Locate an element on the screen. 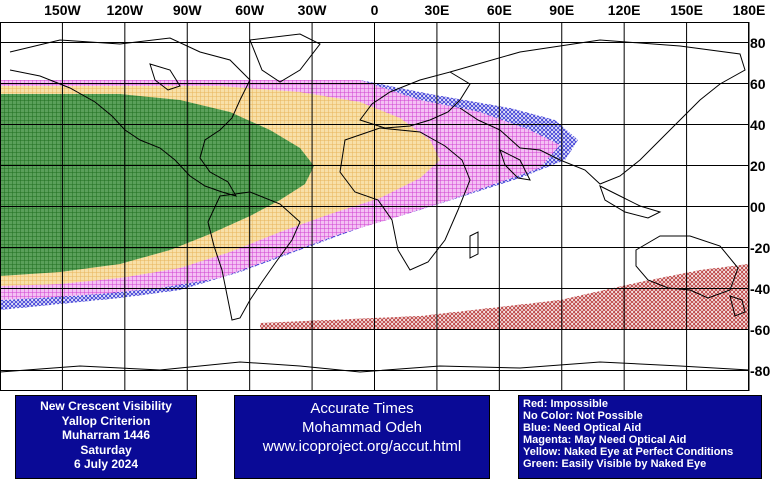 The width and height of the screenshot is (776, 481). longitude-label: 90W is located at coordinates (187, 10).